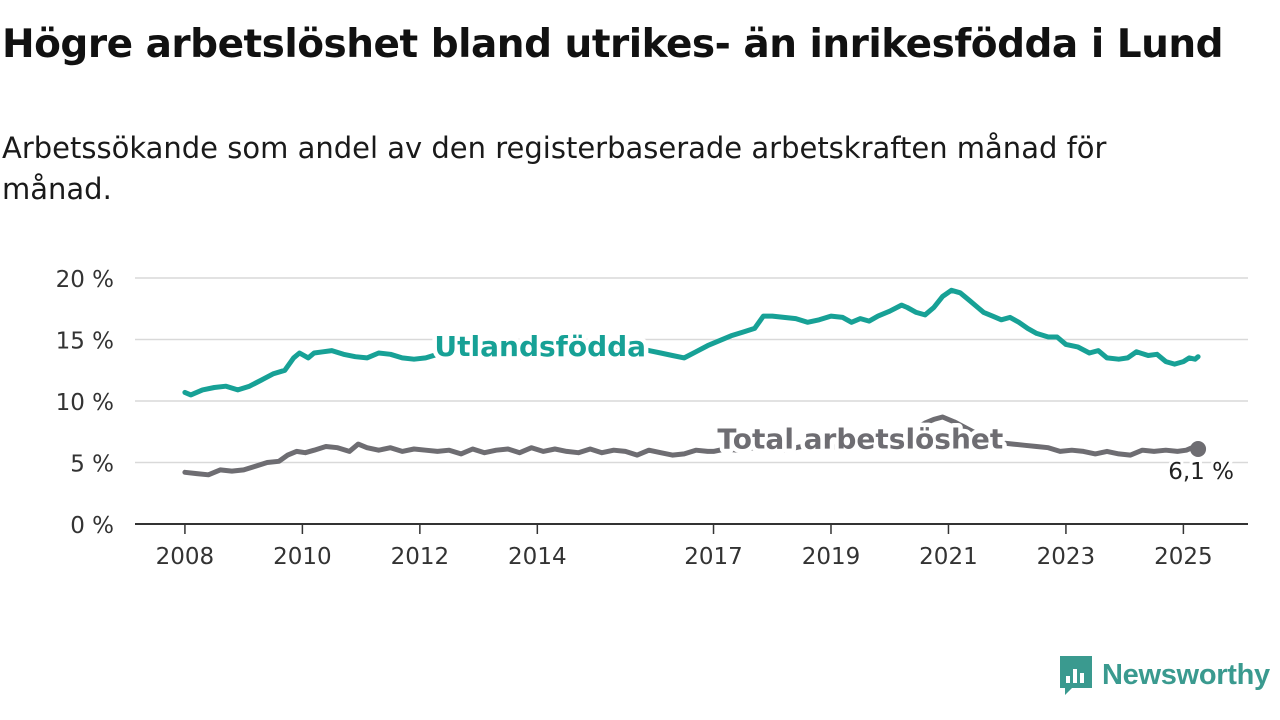  What do you see at coordinates (302, 557) in the screenshot?
I see `x-tick-label: 2010` at bounding box center [302, 557].